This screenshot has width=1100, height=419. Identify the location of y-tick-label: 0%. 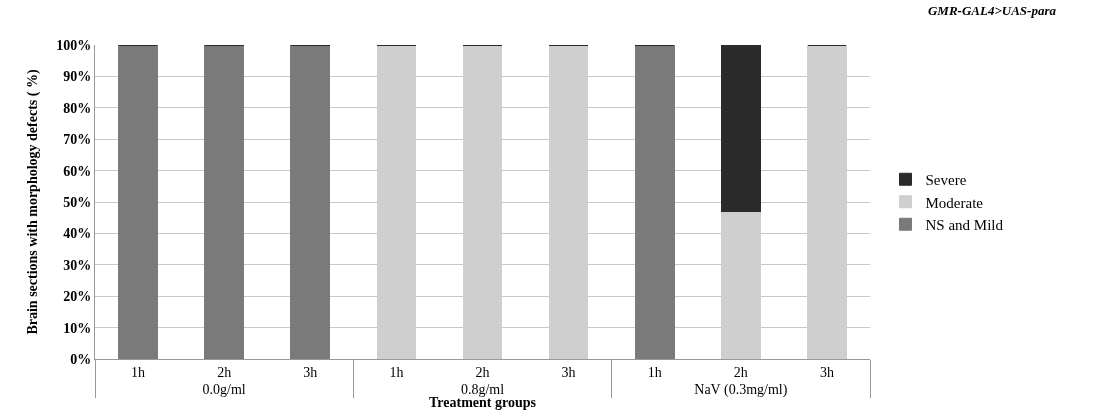
(81, 359).